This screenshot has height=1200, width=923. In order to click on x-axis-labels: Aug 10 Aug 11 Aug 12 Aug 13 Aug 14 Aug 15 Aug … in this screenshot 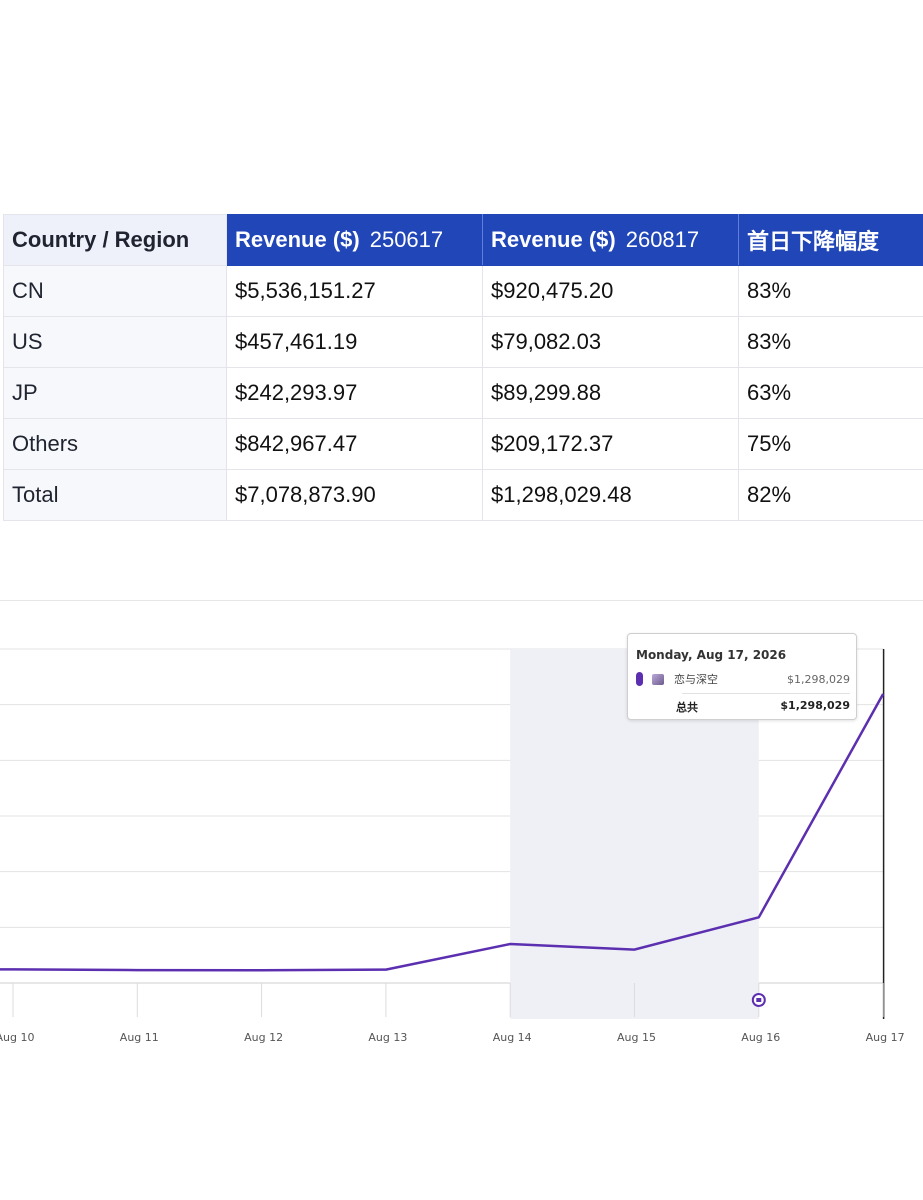, I will do `click(452, 1037)`.